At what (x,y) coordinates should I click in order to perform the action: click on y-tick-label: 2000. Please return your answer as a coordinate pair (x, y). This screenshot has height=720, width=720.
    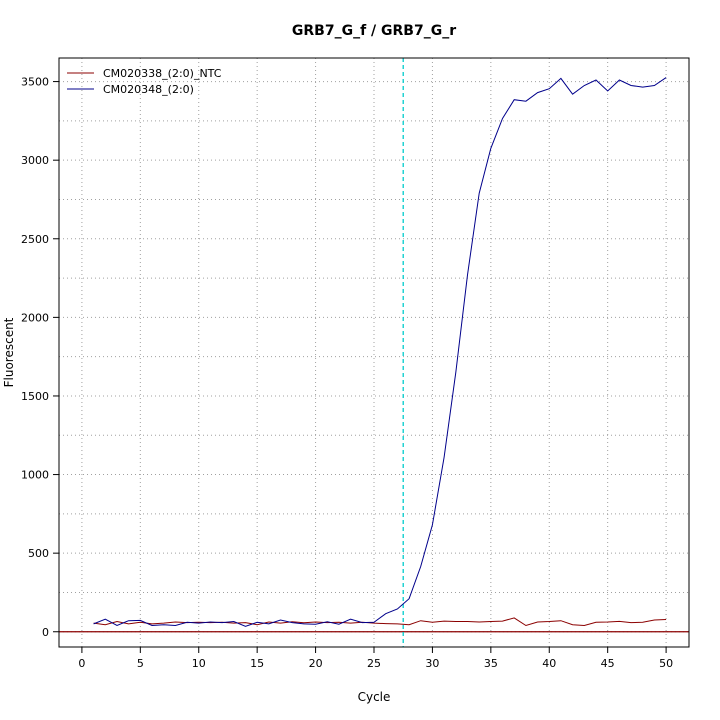
    Looking at the image, I should click on (35, 317).